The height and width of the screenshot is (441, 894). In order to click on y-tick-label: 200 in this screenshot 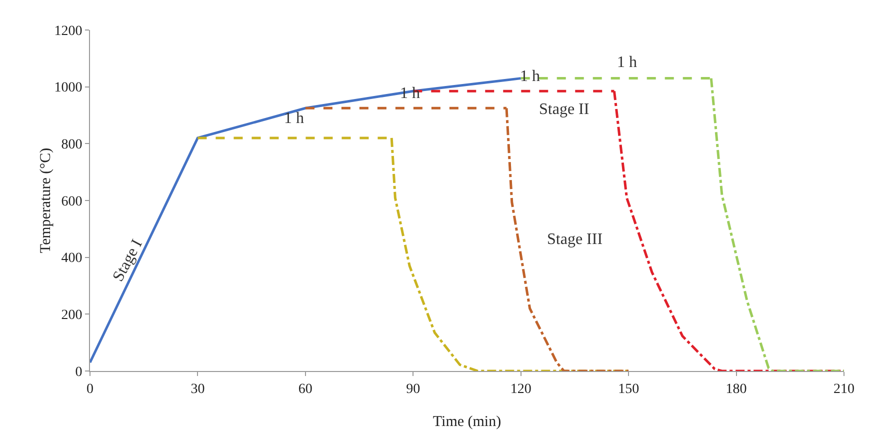, I will do `click(71, 316)`.